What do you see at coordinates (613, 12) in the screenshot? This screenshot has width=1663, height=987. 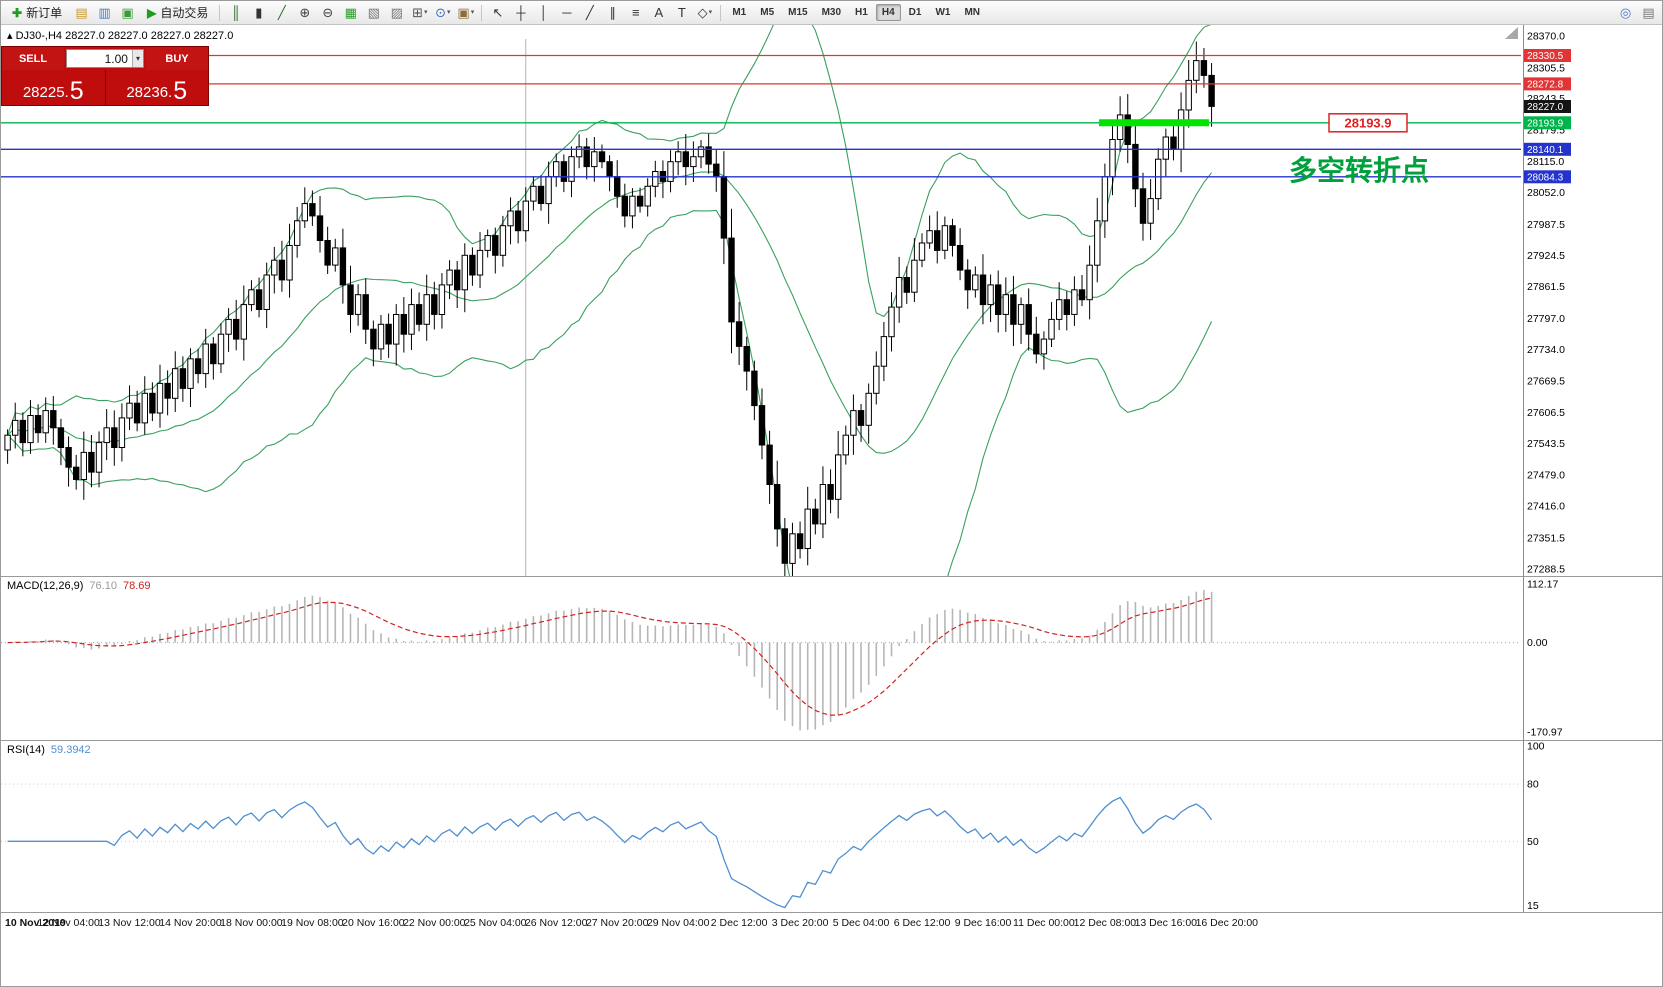 I see `channel-icon: ∥` at bounding box center [613, 12].